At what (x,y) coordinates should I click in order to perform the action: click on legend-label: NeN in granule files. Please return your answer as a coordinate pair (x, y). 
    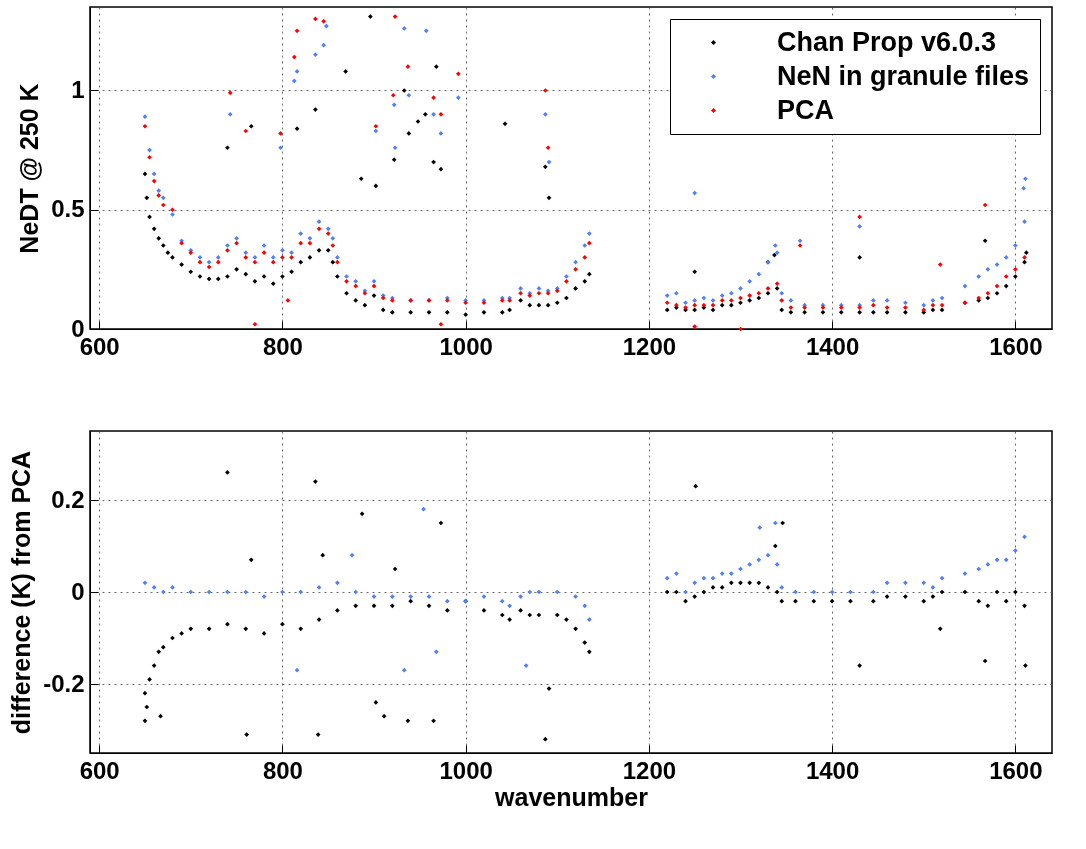
    Looking at the image, I should click on (903, 75).